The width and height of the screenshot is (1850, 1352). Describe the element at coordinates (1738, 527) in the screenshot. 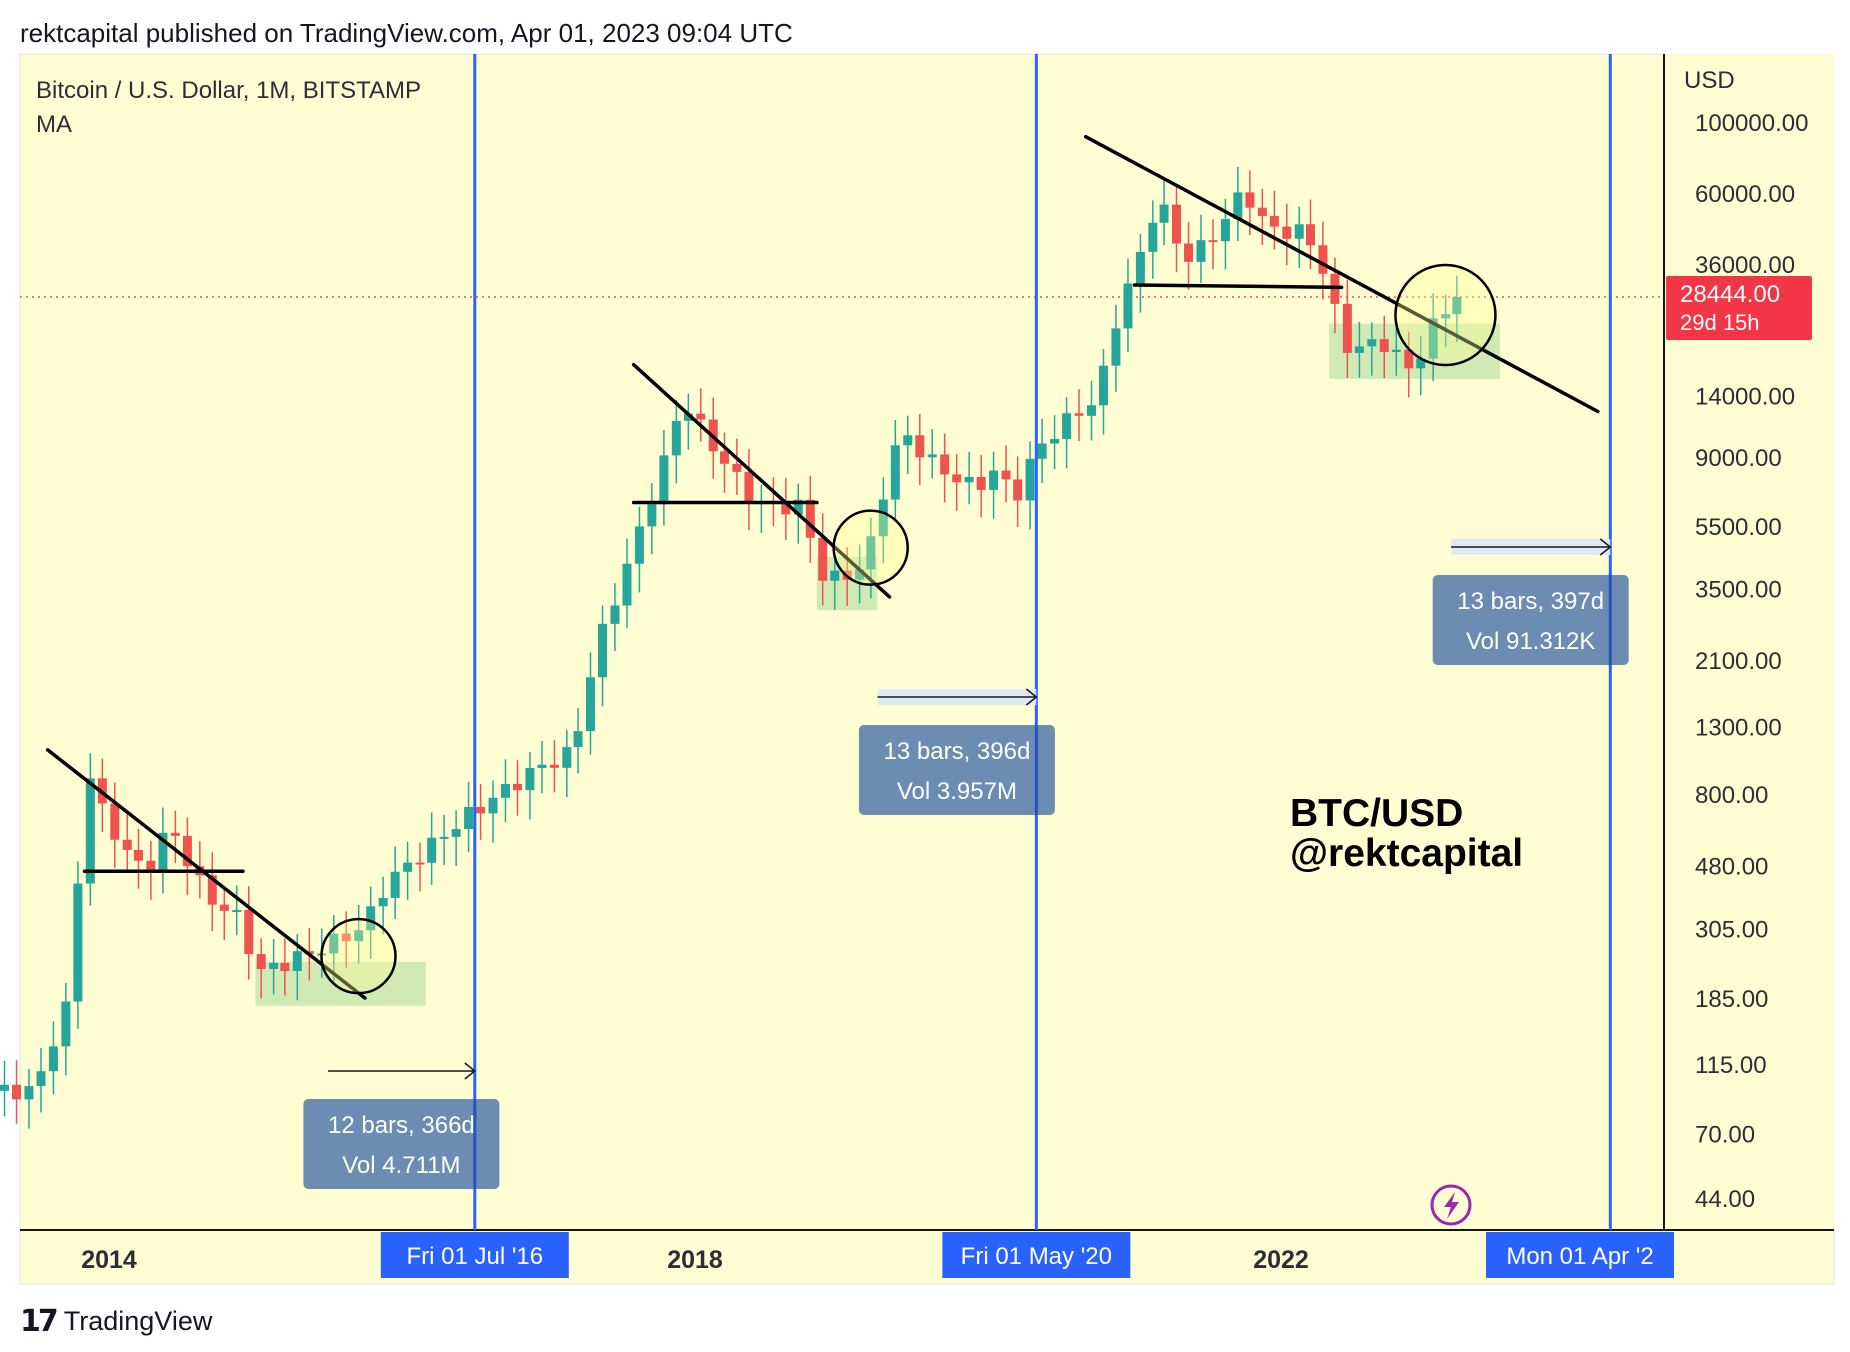

I see `y-tick-label: 5500.00` at that location.